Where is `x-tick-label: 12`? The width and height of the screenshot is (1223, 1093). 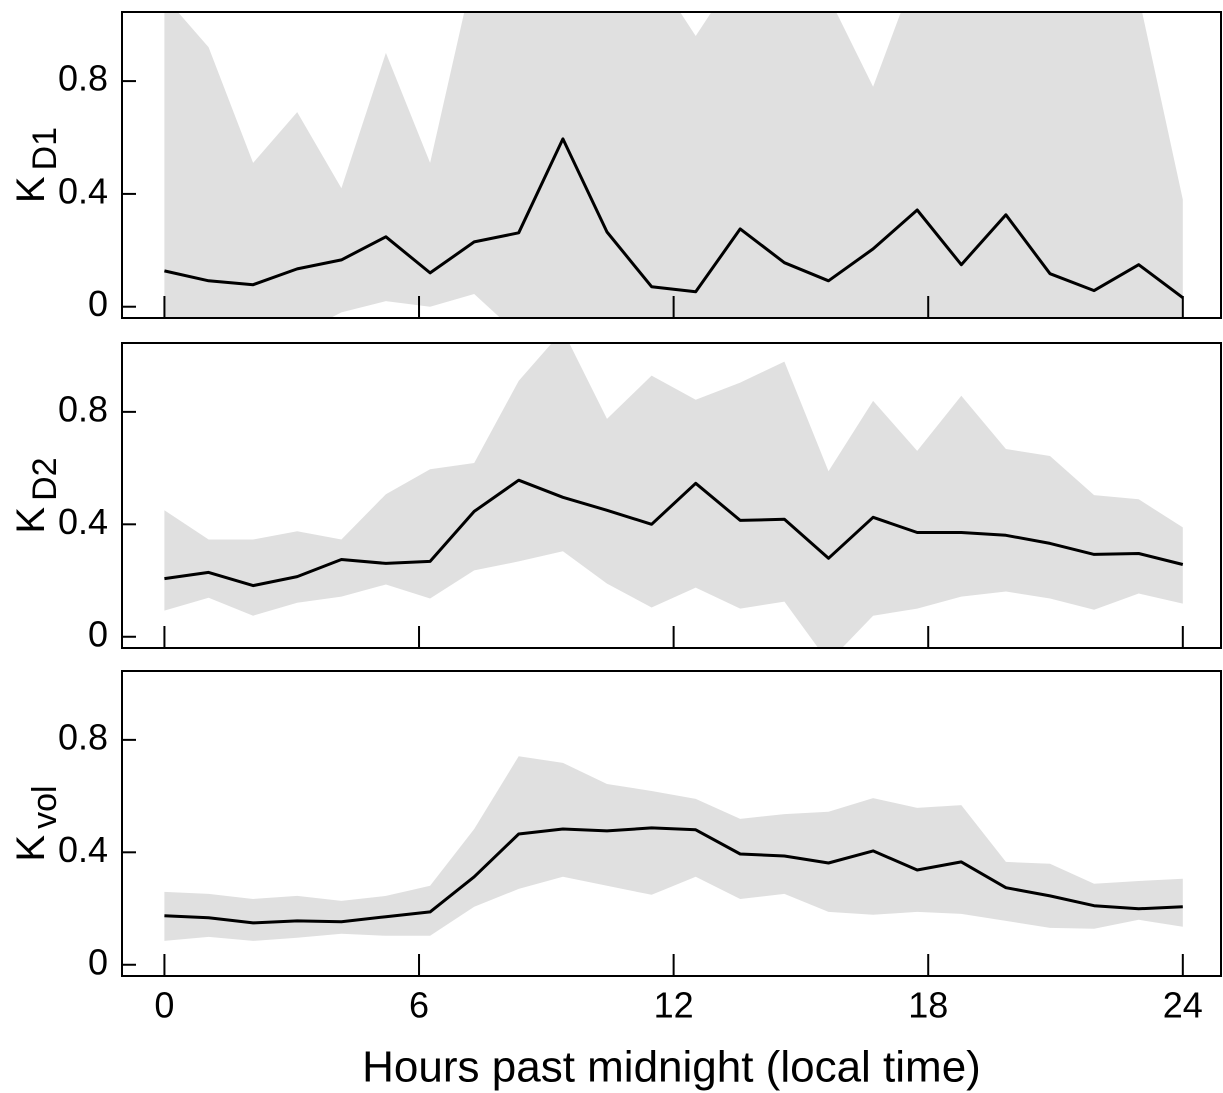 x-tick-label: 12 is located at coordinates (674, 1005).